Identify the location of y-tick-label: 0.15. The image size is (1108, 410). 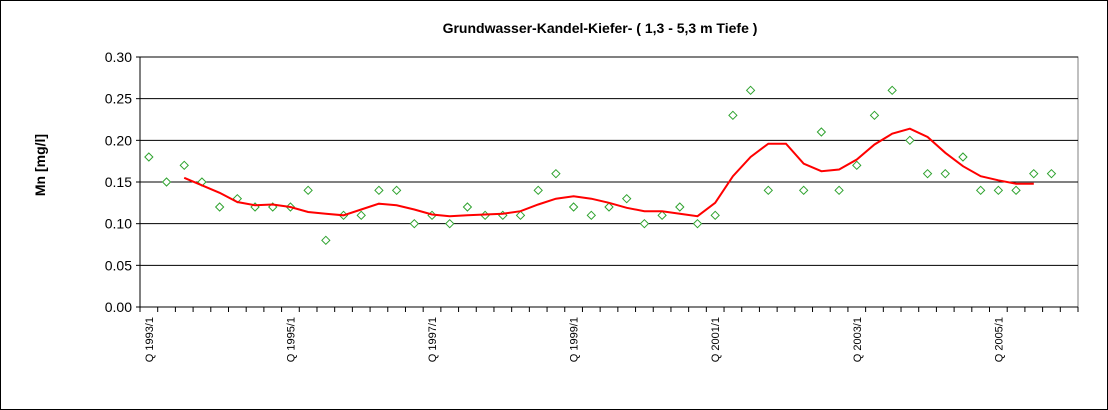
(118, 182).